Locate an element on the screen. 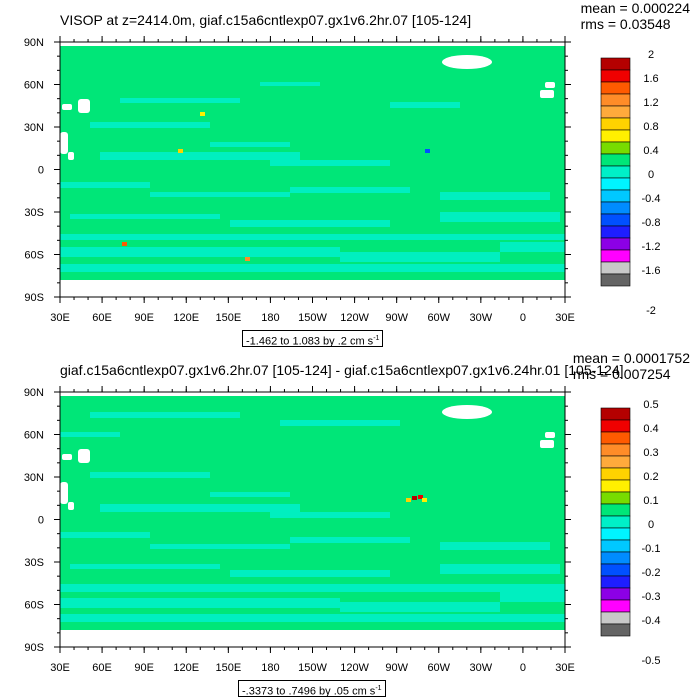  range-text: -.3373 to .7496 by .05 cm s is located at coordinates (309, 691).